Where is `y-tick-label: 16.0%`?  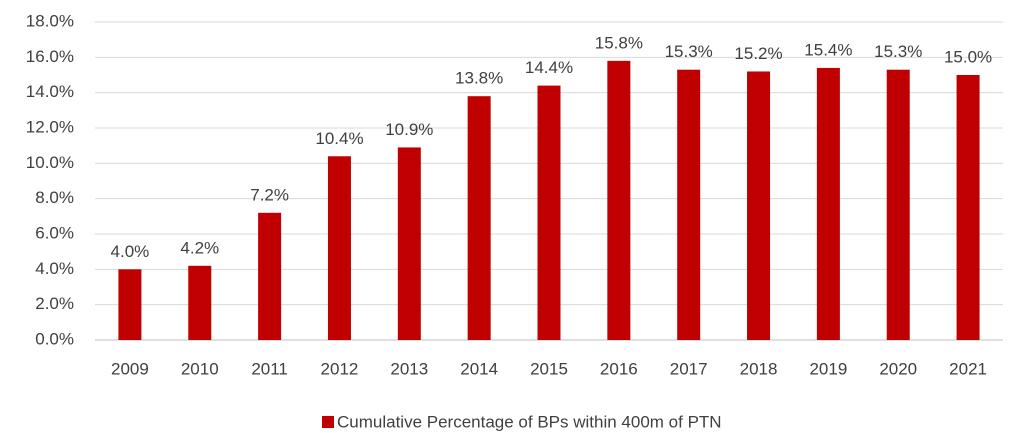 y-tick-label: 16.0% is located at coordinates (50, 56).